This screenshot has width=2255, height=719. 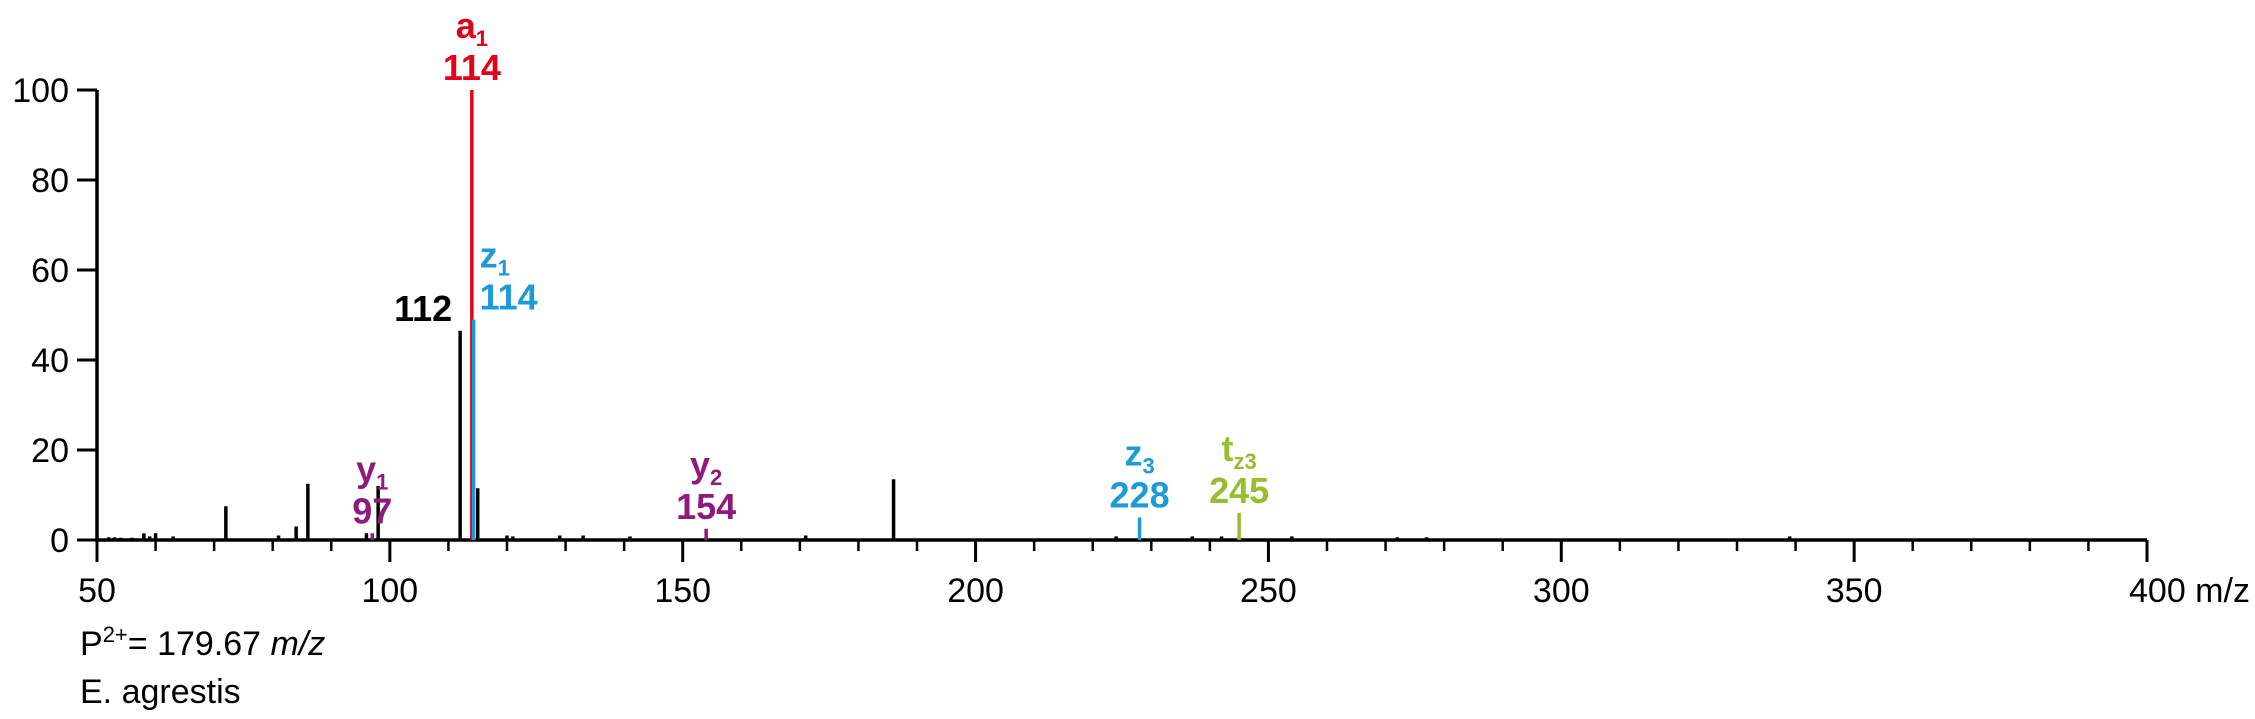 What do you see at coordinates (1239, 490) in the screenshot?
I see `peak-mz-label: 245` at bounding box center [1239, 490].